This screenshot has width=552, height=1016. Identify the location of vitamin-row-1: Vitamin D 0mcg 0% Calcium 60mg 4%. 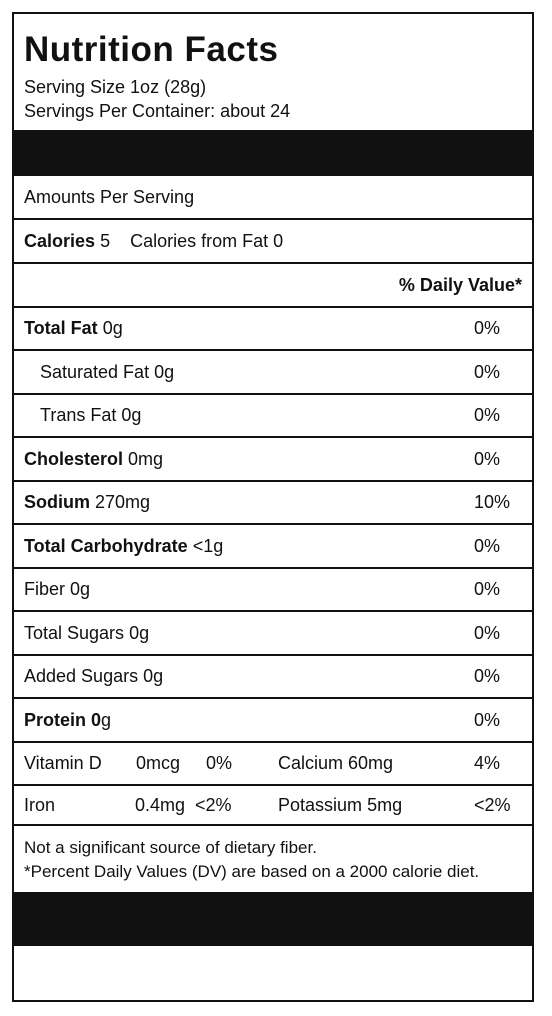
(273, 764).